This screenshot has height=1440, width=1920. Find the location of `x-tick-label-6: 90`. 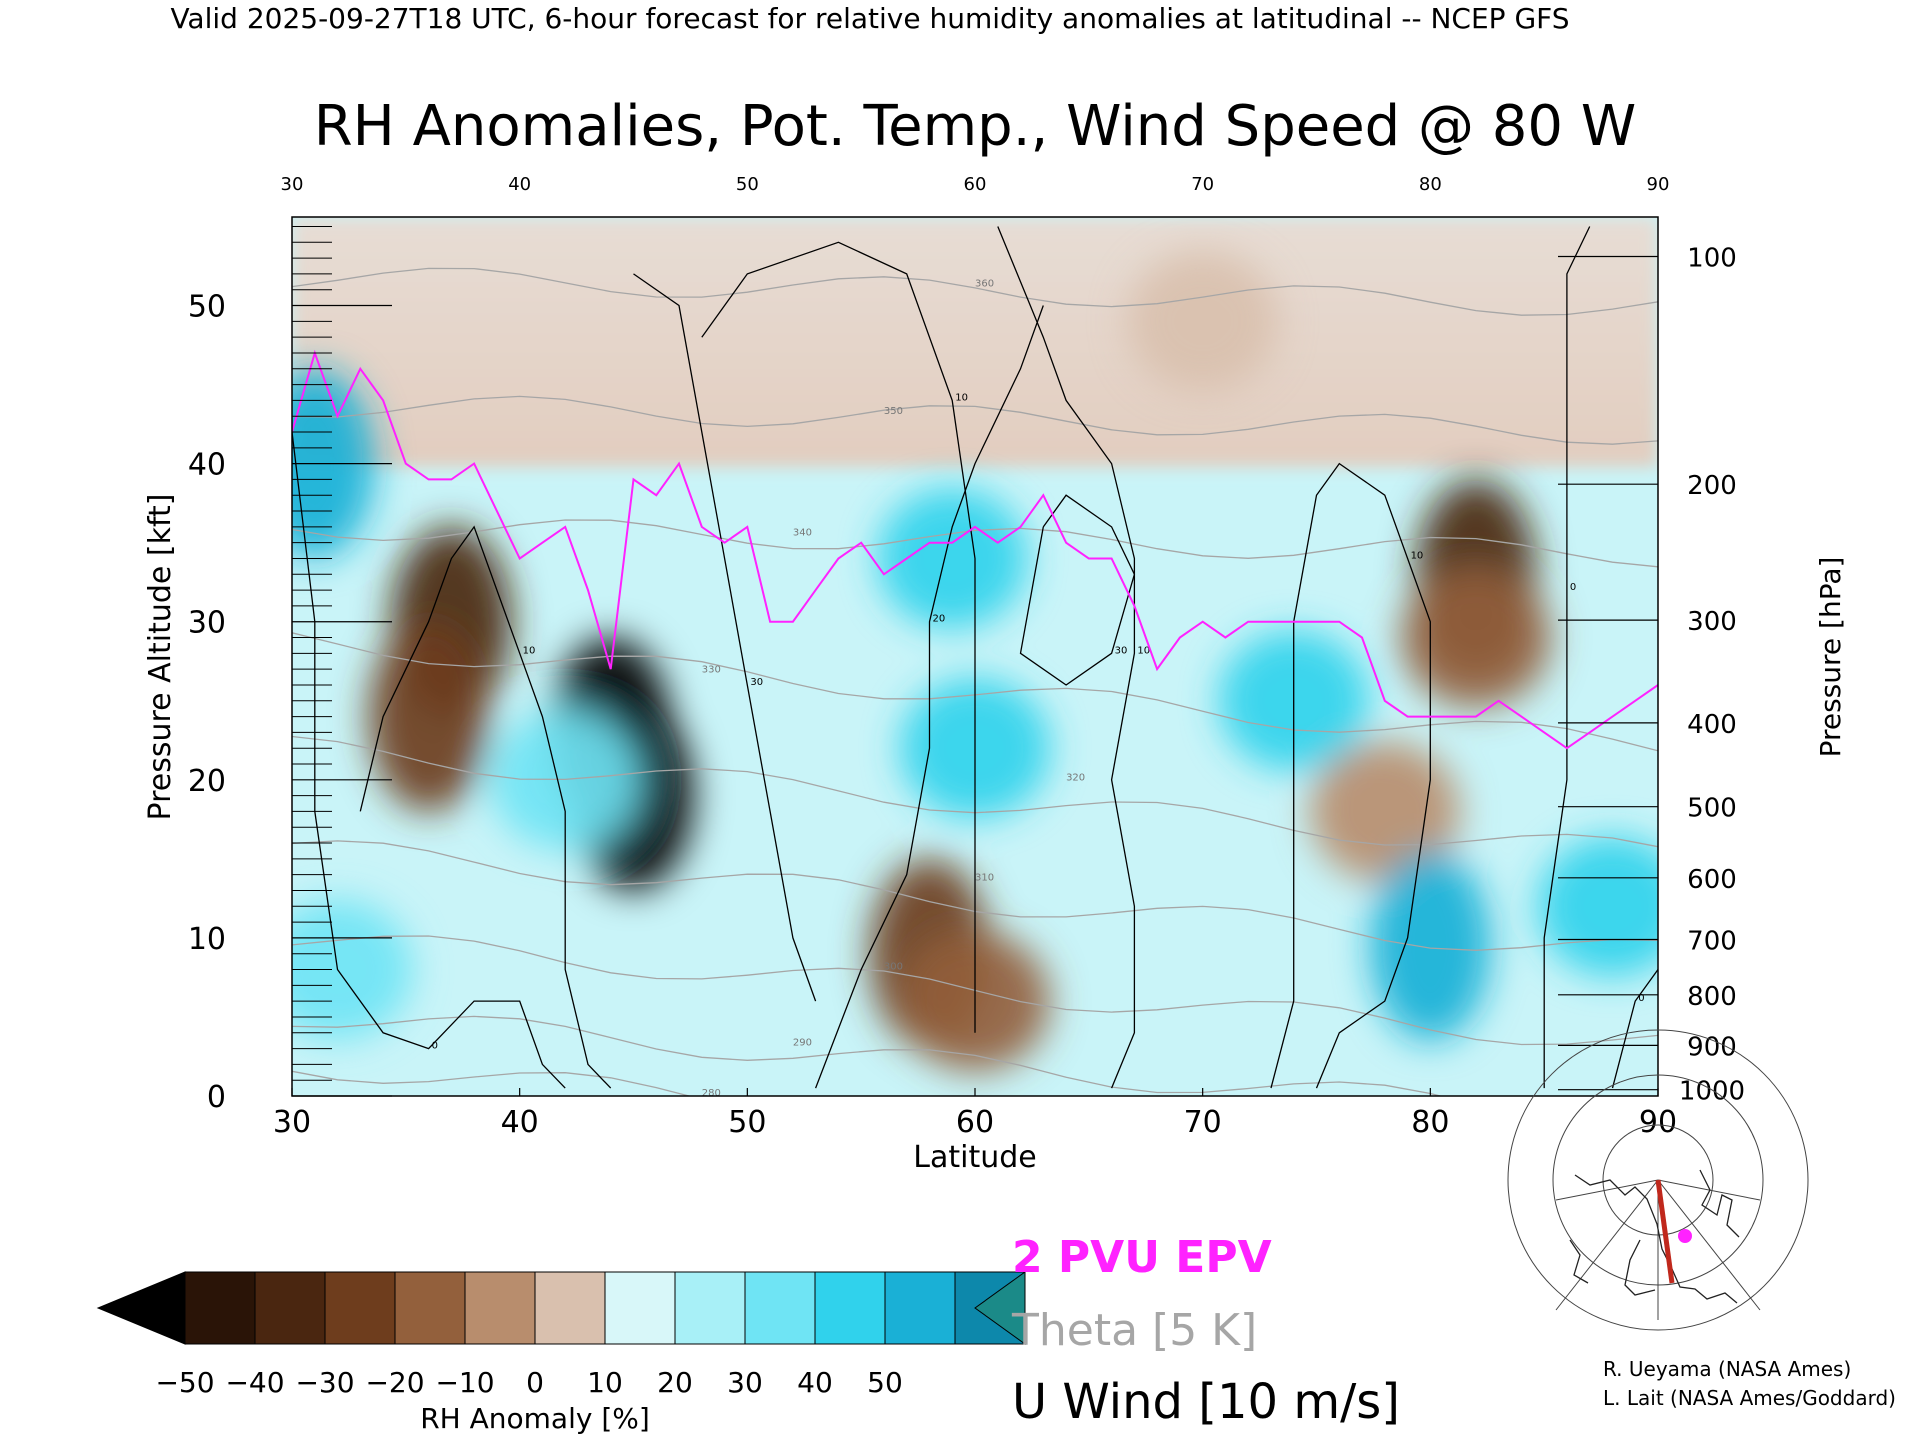

x-tick-label-6: 90 is located at coordinates (1658, 1122).